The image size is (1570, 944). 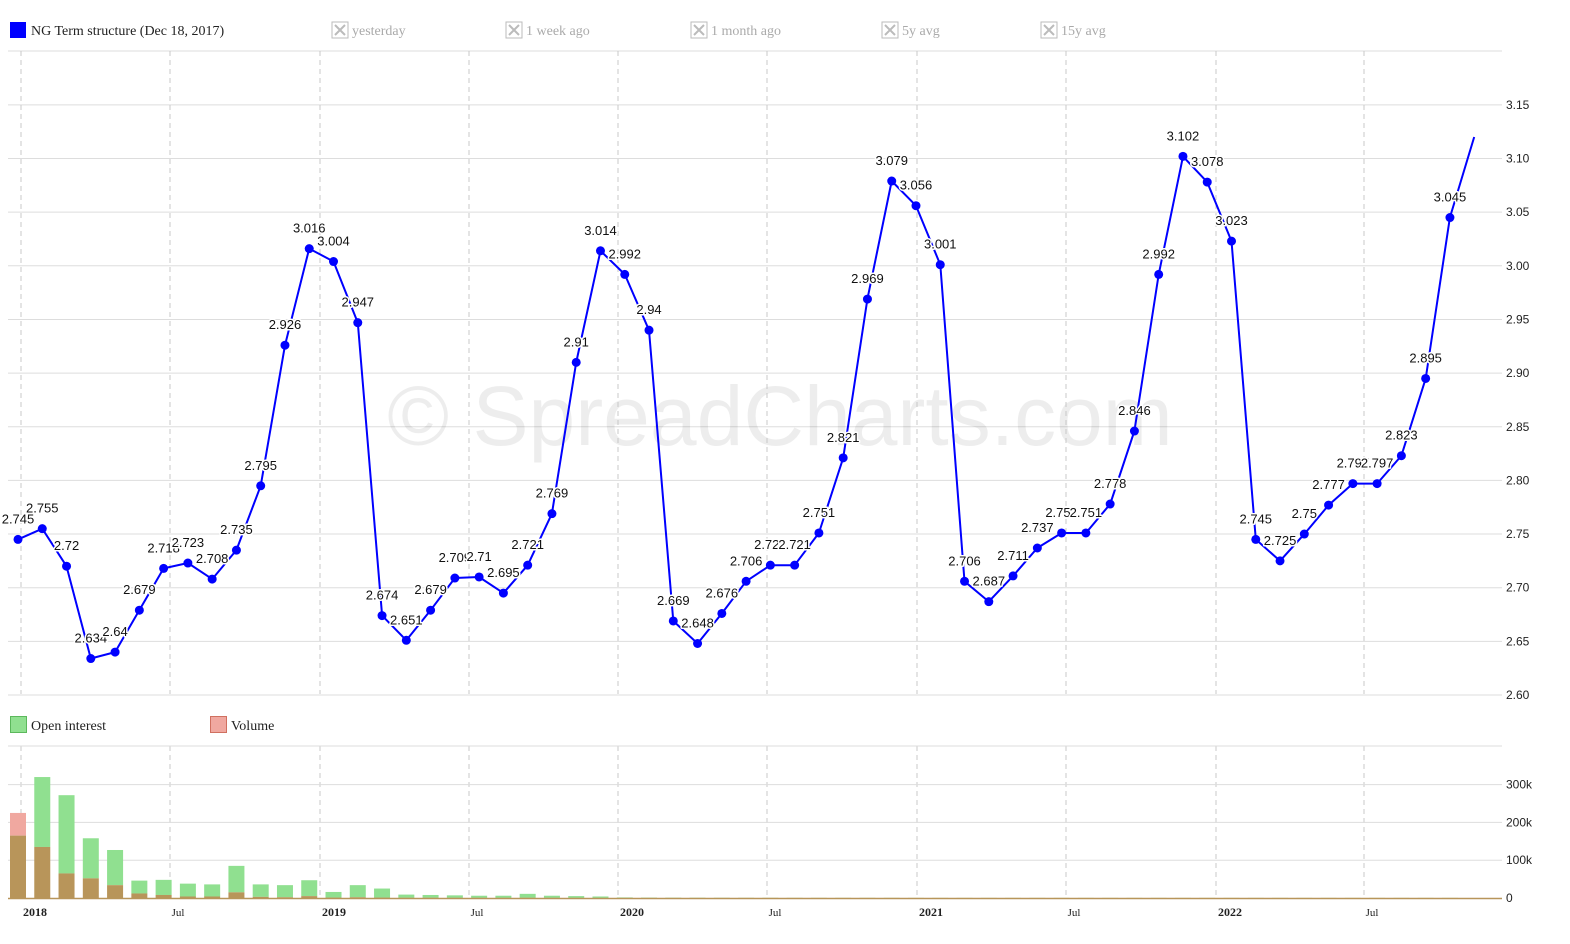 I want to click on legend-item-volume: Volume, so click(x=242, y=725).